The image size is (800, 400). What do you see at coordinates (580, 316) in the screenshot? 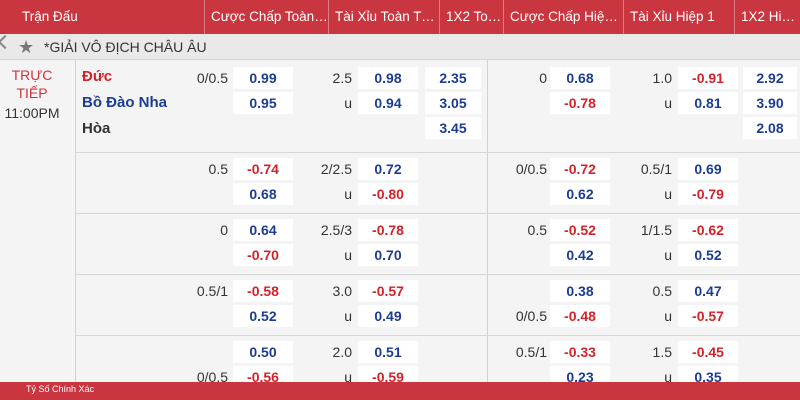
I see `odd-hdp_h1-away: -0.48` at bounding box center [580, 316].